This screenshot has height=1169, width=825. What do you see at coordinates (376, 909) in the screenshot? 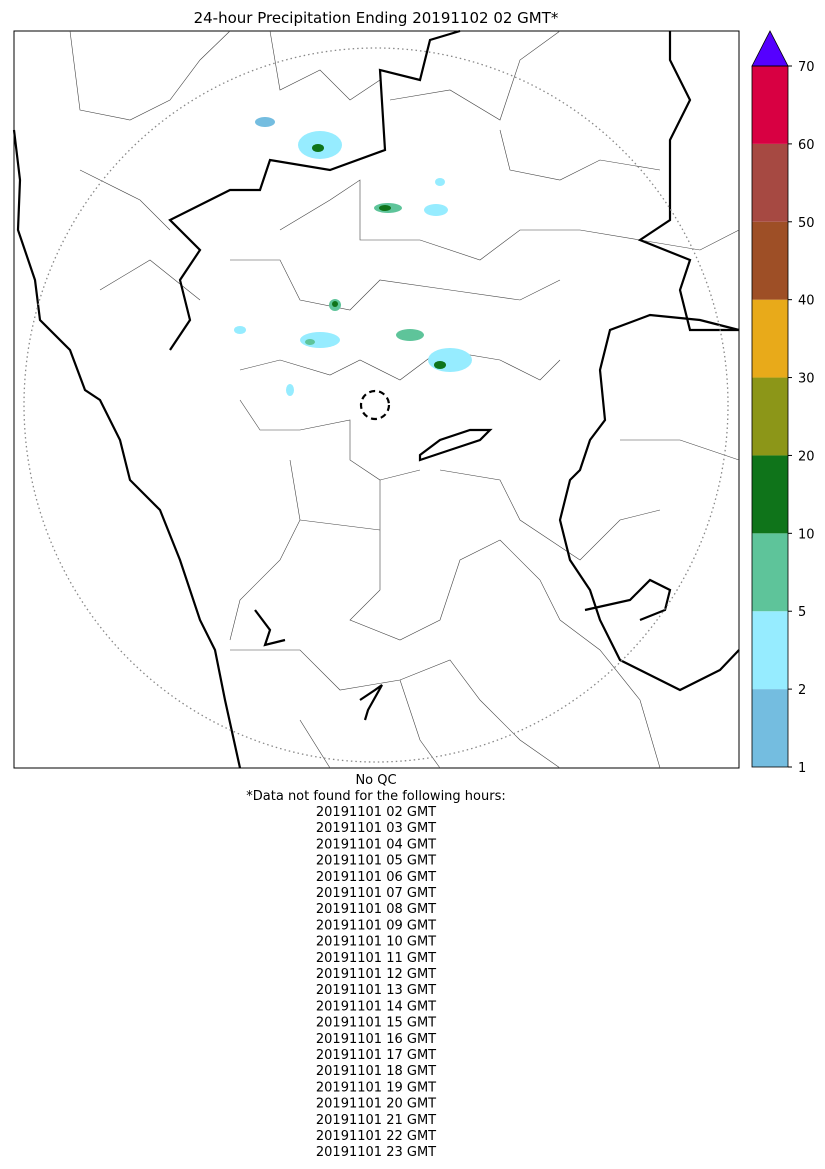
I see `missing-hour: 20191101 08 GMT` at bounding box center [376, 909].